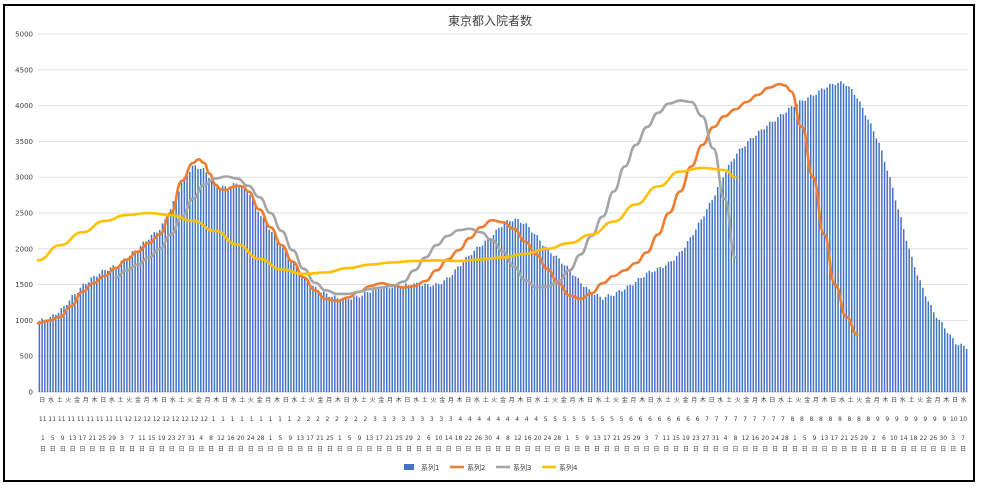  I want to click on x-tick-label: 17, so click(607, 438).